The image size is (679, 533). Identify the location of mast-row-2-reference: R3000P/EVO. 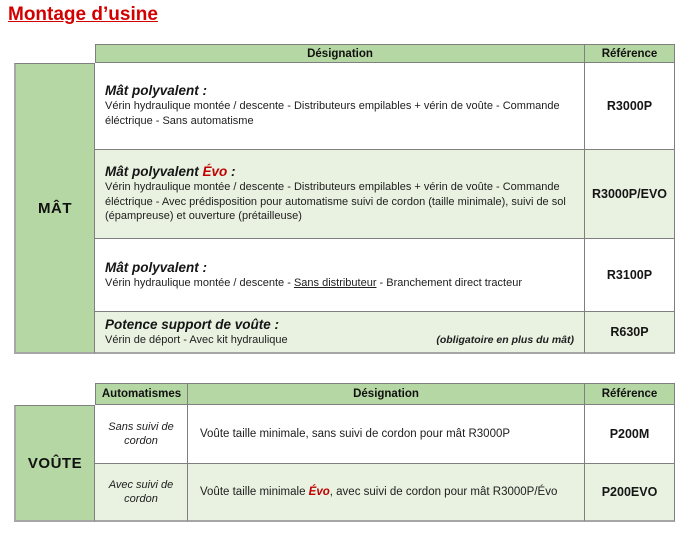
(630, 194).